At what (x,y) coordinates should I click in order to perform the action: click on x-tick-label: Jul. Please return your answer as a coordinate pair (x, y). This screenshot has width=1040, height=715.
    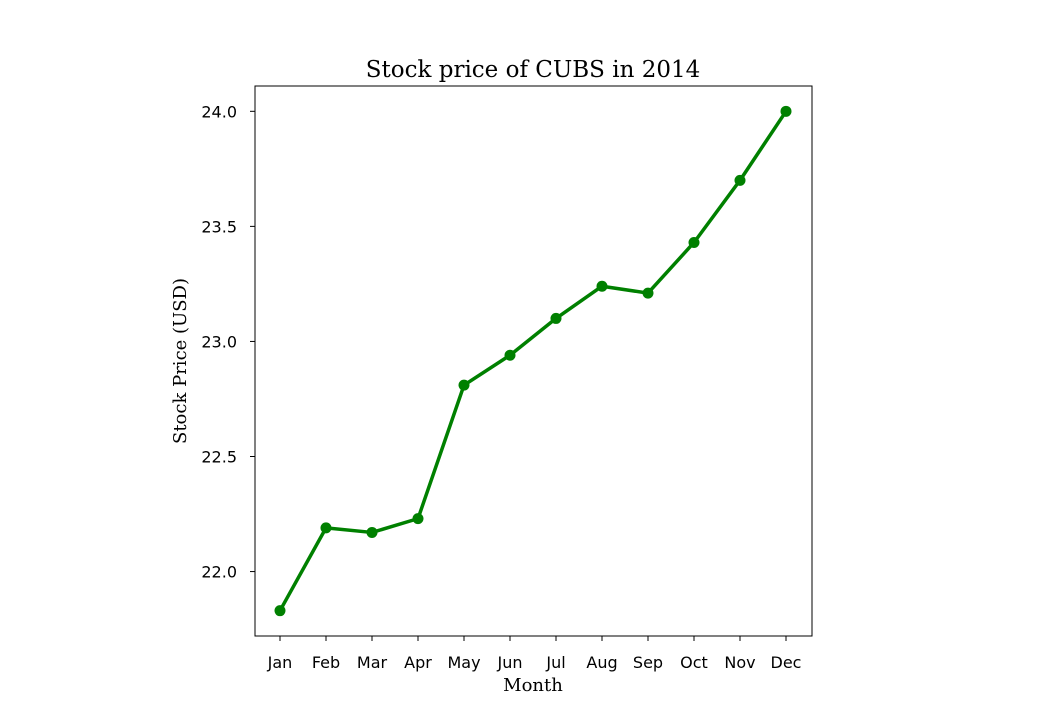
    Looking at the image, I should click on (555, 662).